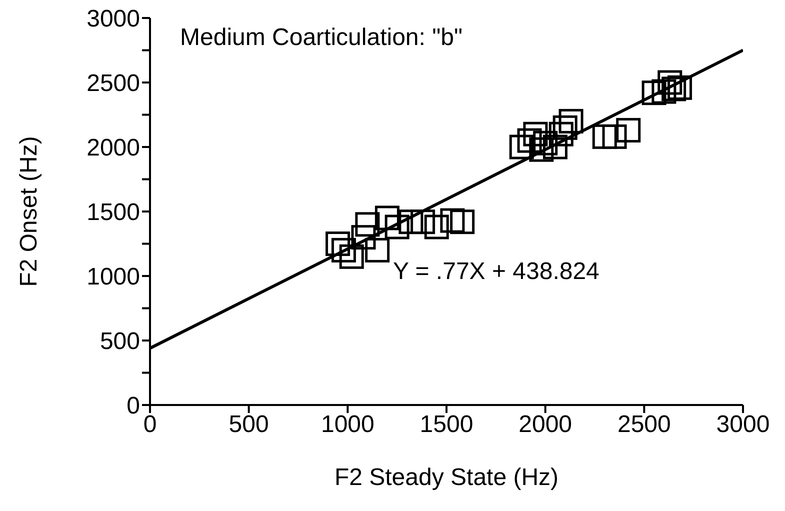 The height and width of the screenshot is (511, 785). What do you see at coordinates (113, 84) in the screenshot?
I see `y-tick-label: 2500` at bounding box center [113, 84].